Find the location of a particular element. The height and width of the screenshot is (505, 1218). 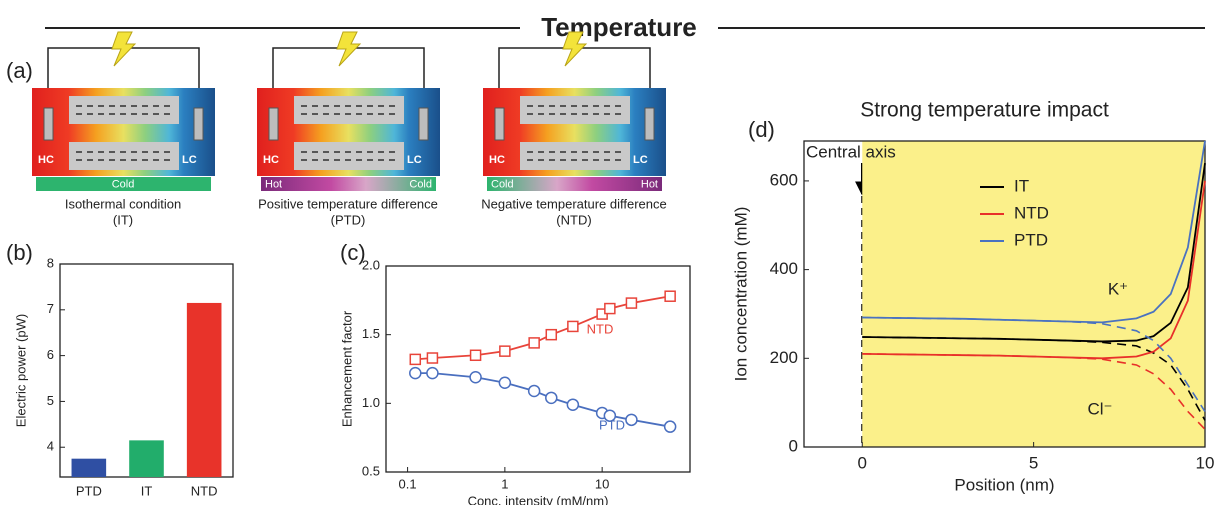

legend-label: NTD is located at coordinates (1031, 212).